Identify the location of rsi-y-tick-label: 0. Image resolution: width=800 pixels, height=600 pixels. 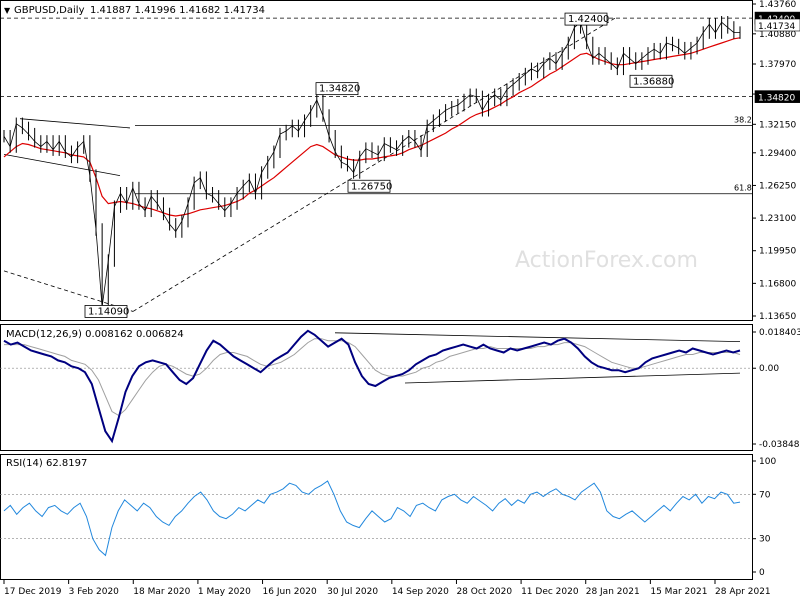
(762, 573).